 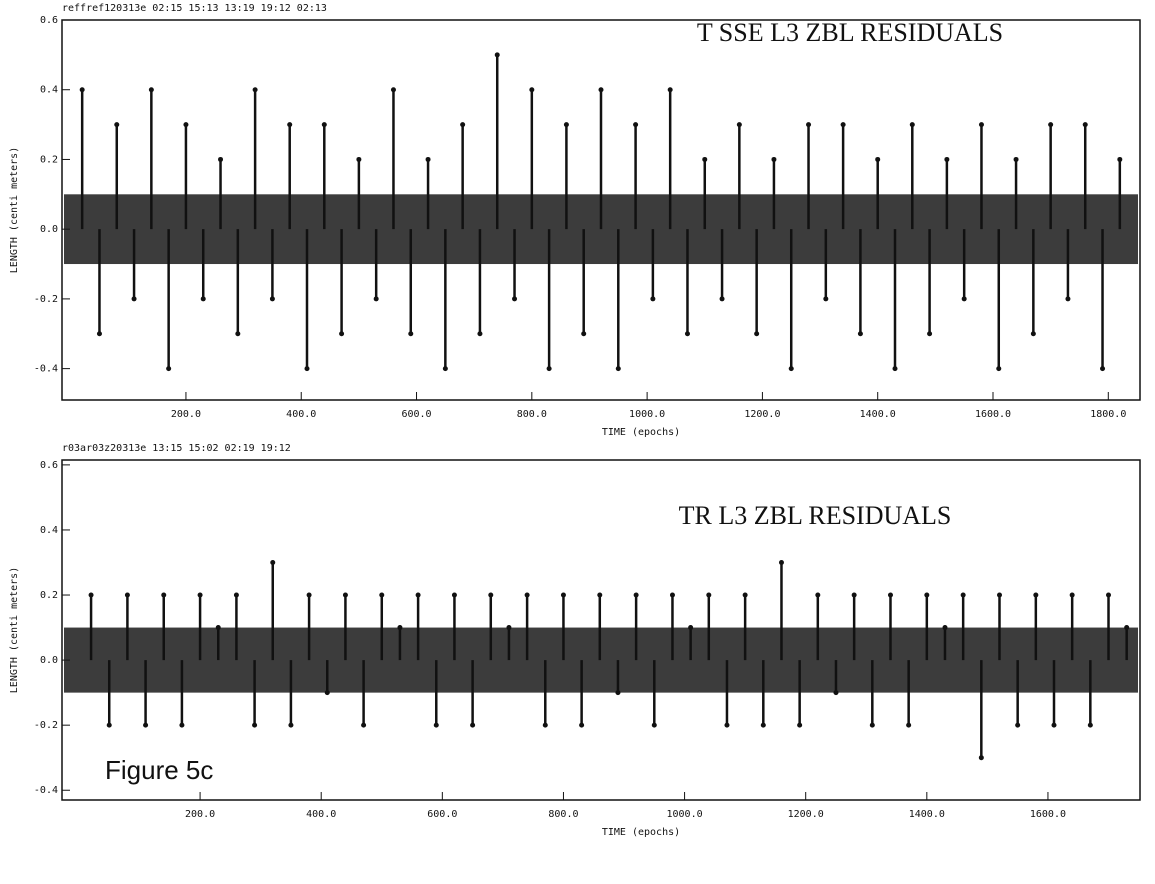 I want to click on x-tick-label: 600.0, so click(x=416, y=414).